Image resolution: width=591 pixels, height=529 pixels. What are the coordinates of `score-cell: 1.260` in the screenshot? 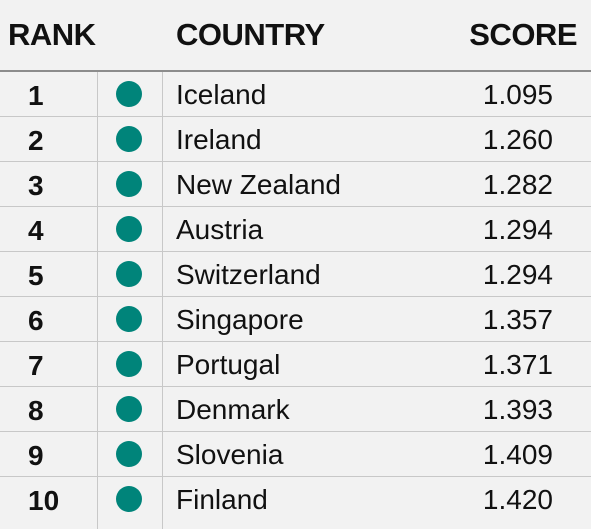 It's located at (517, 139).